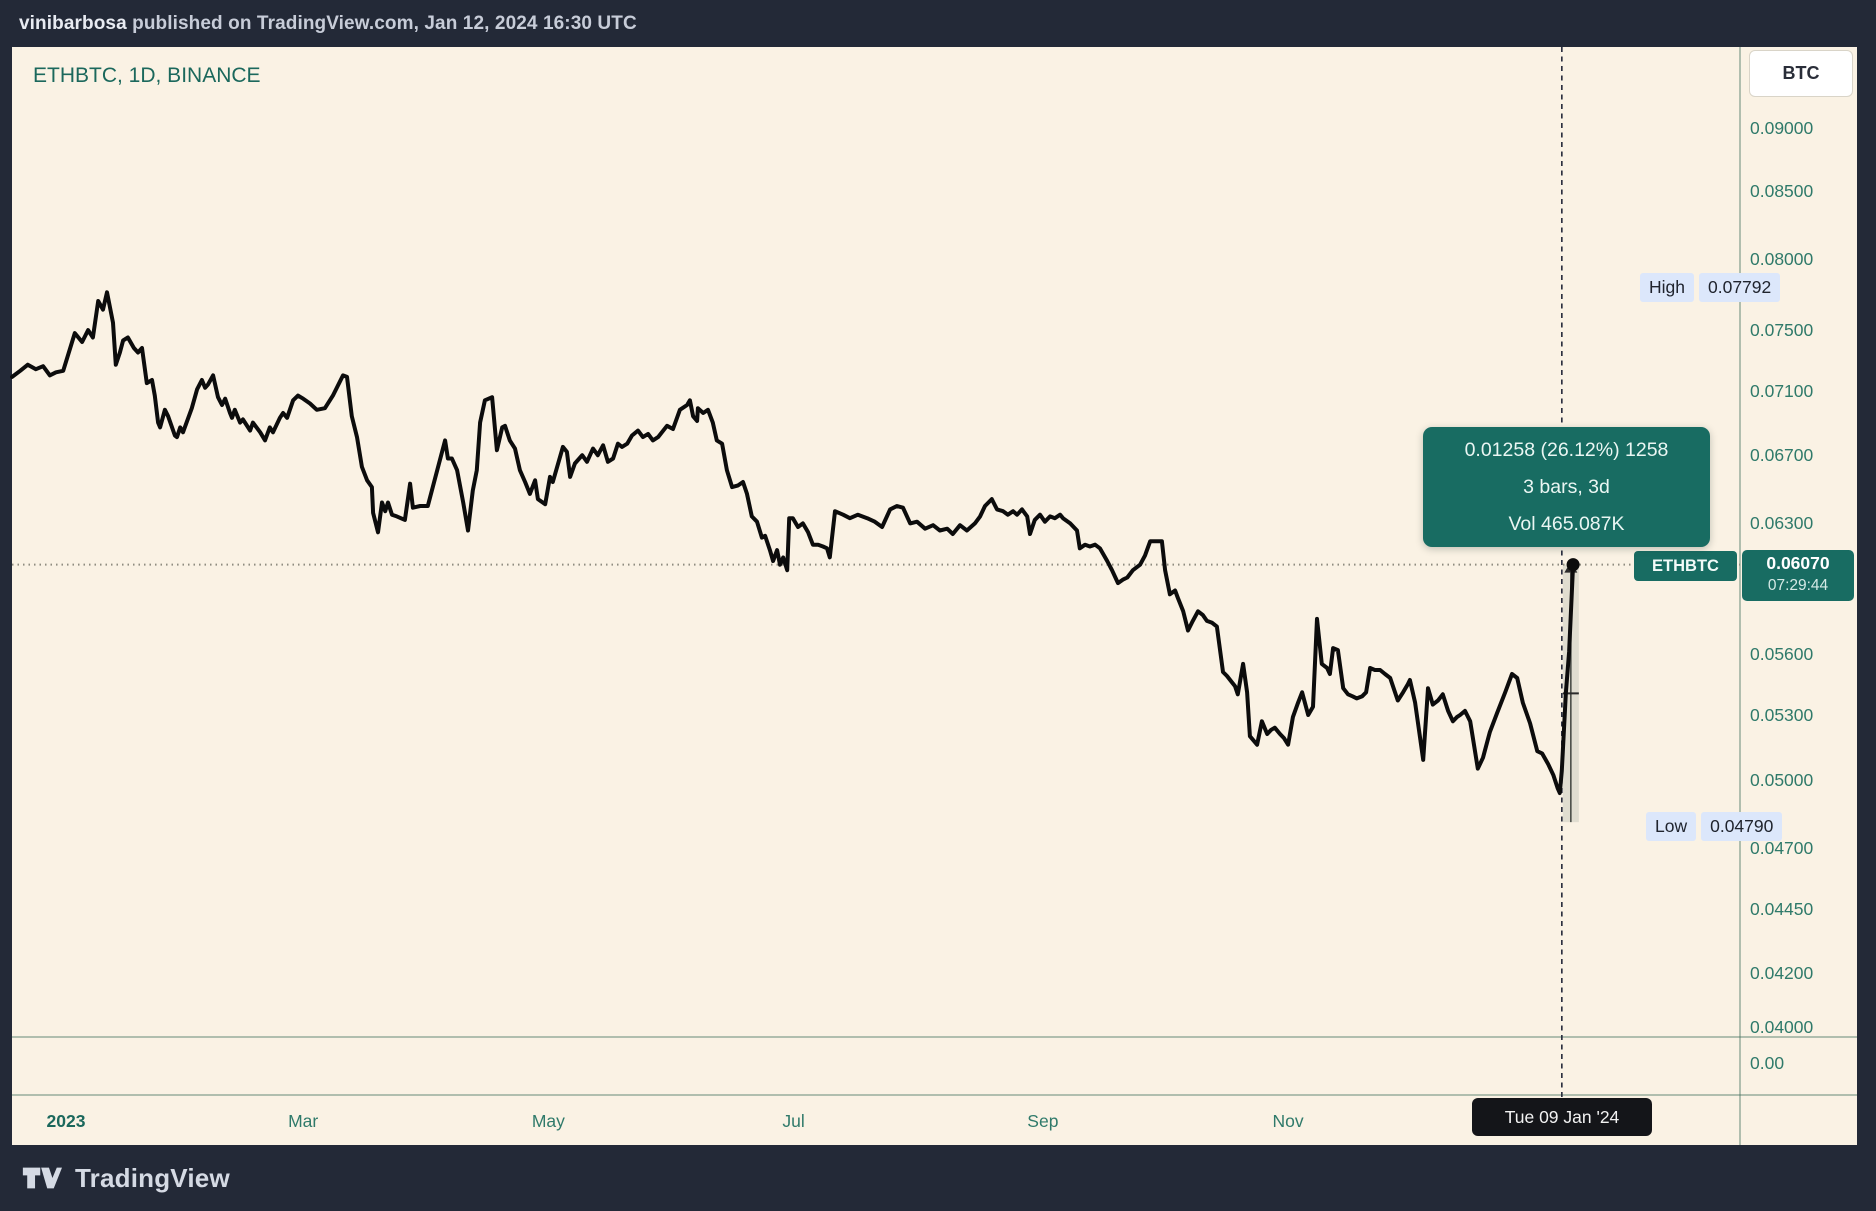  I want to click on time-tick-nov: Nov, so click(1288, 1121).